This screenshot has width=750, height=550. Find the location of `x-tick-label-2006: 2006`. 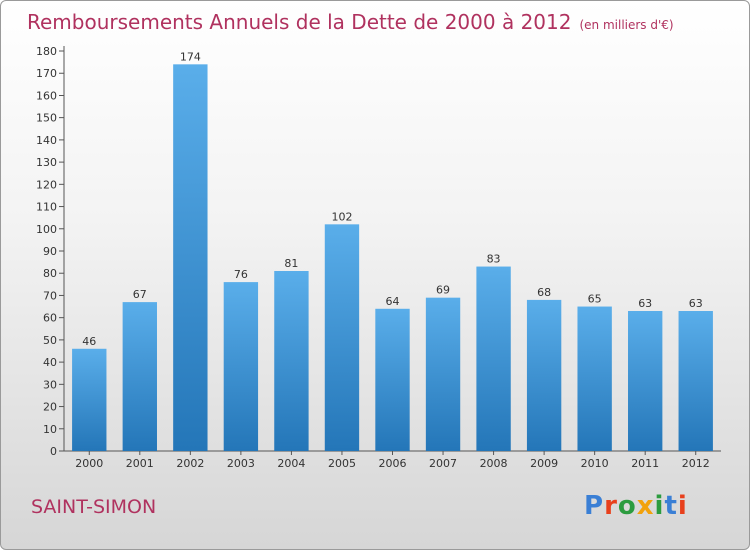

x-tick-label-2006: 2006 is located at coordinates (393, 463).